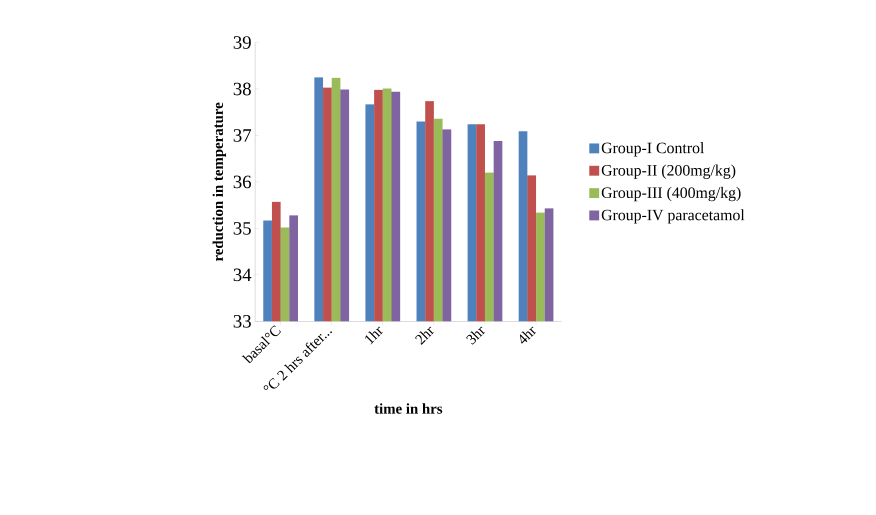  I want to click on x-tick-label: 1hr, so click(374, 335).